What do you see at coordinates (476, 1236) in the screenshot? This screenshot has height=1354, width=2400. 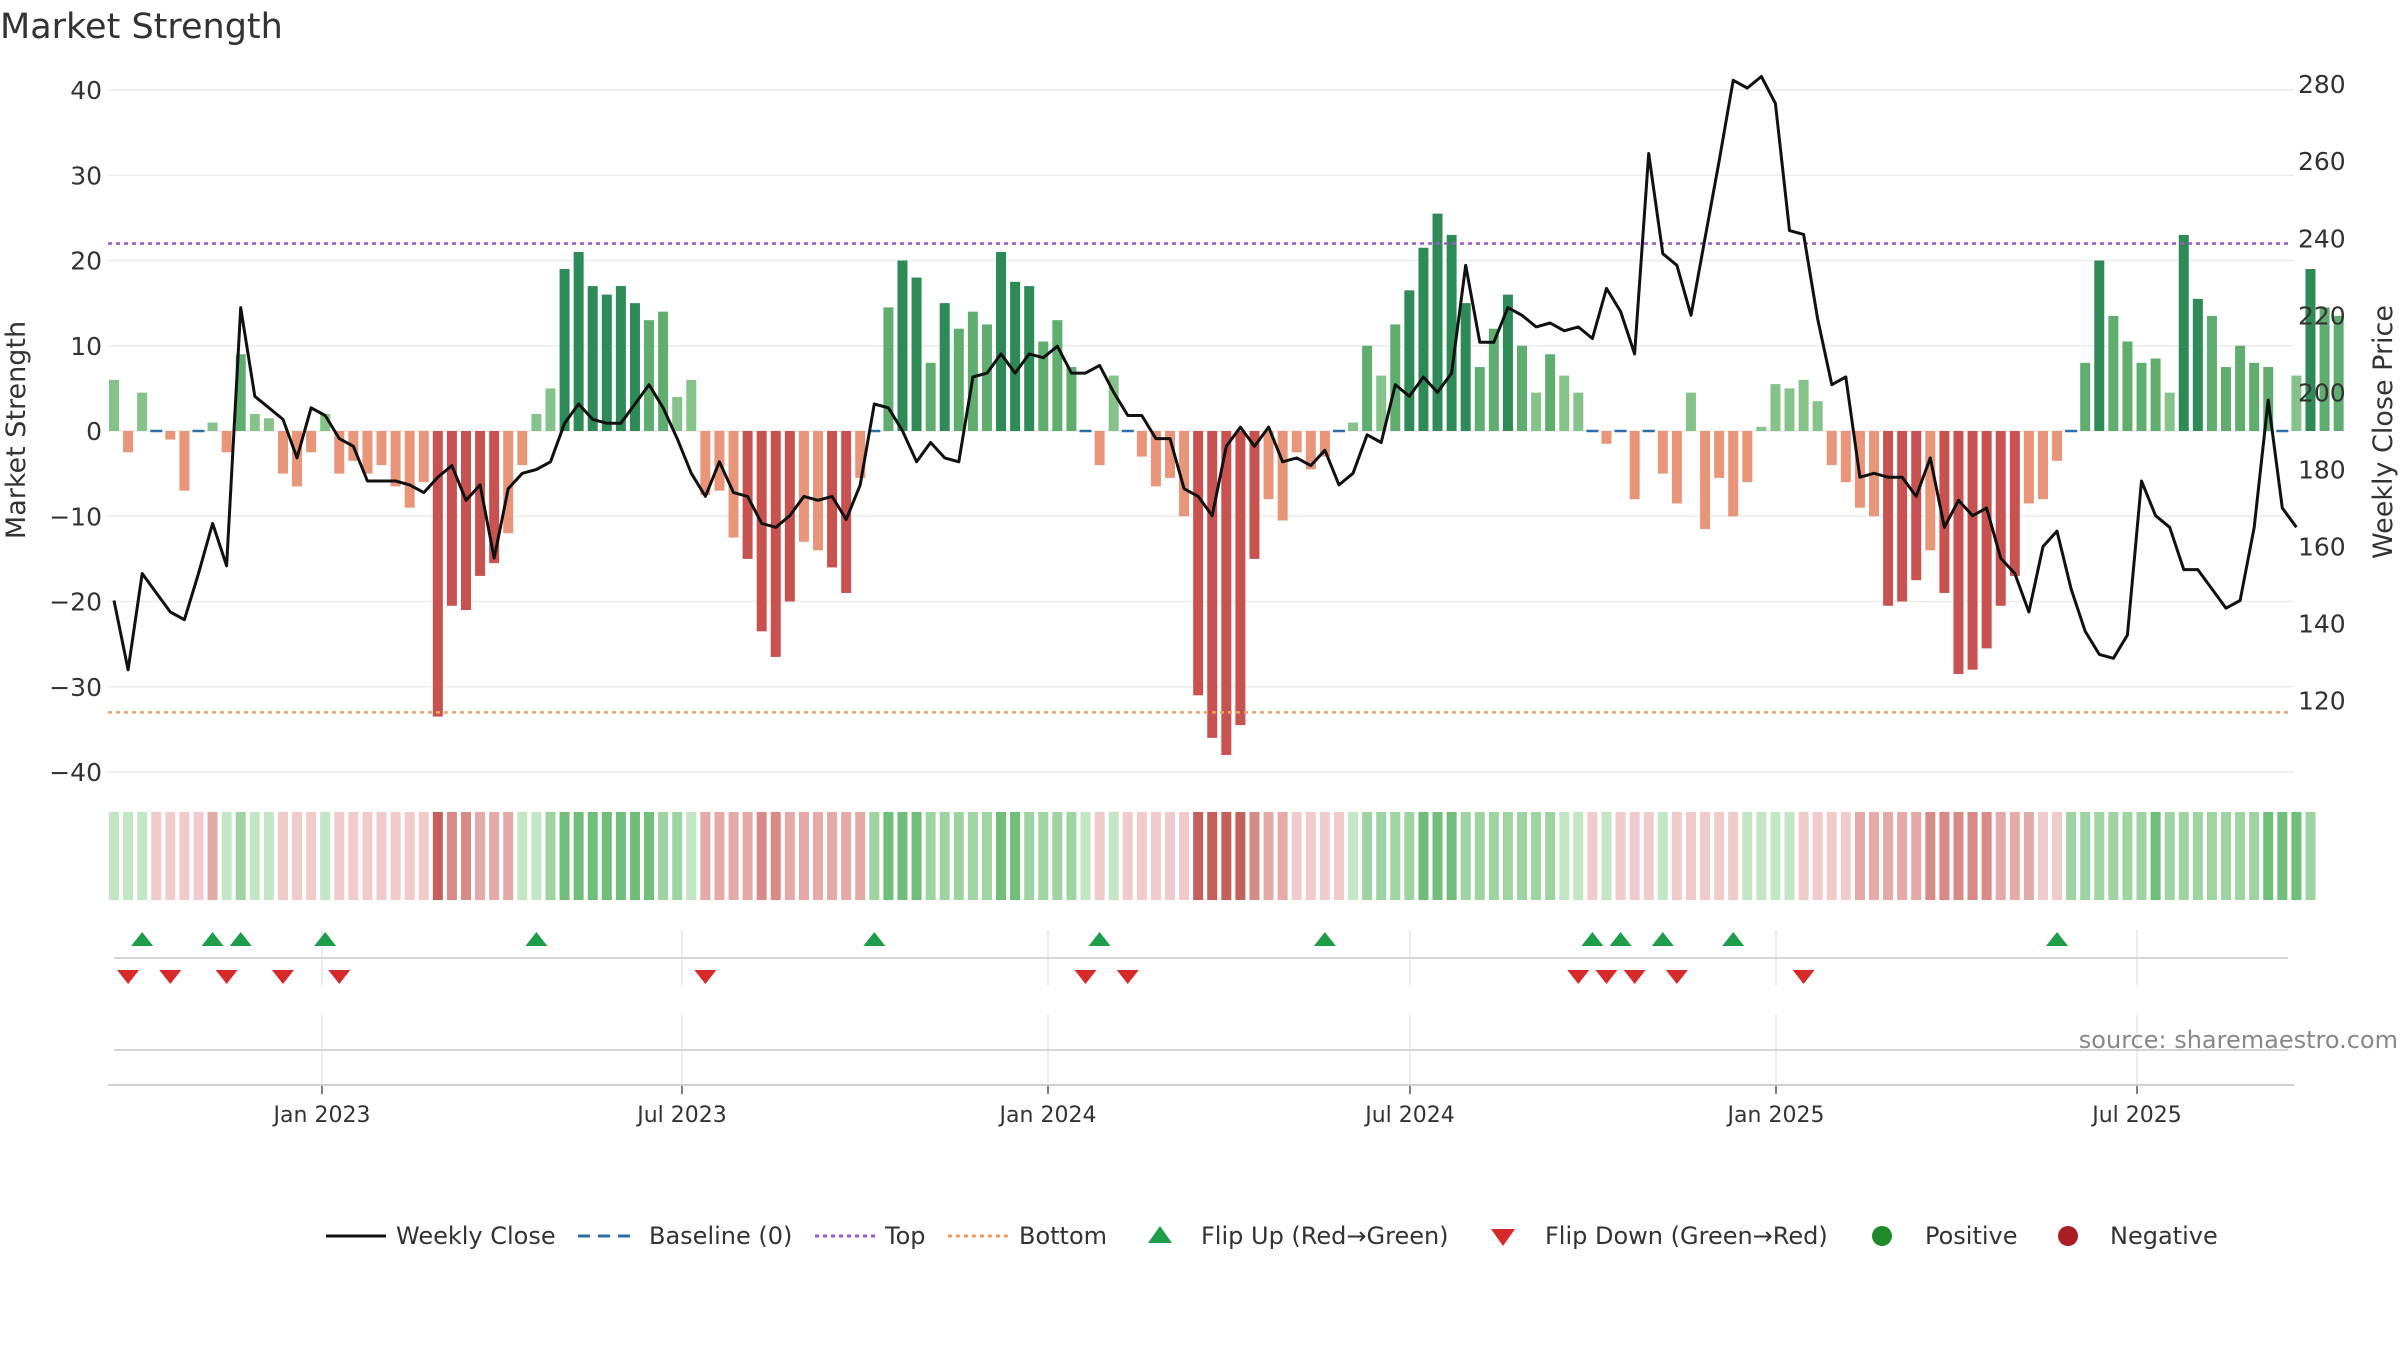 I see `legend-label: Weekly Close` at bounding box center [476, 1236].